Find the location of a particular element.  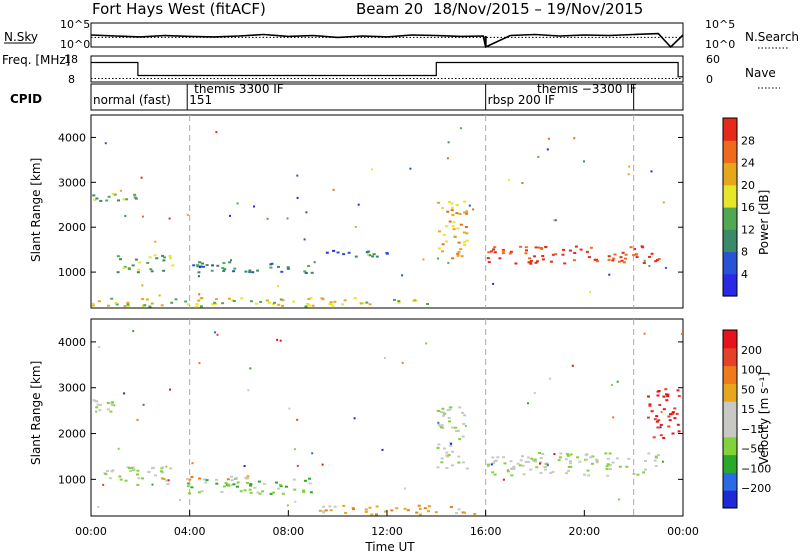

power-colorbar: Power [dB] 4 8 12 16 20 24 28 is located at coordinates (746, 207).